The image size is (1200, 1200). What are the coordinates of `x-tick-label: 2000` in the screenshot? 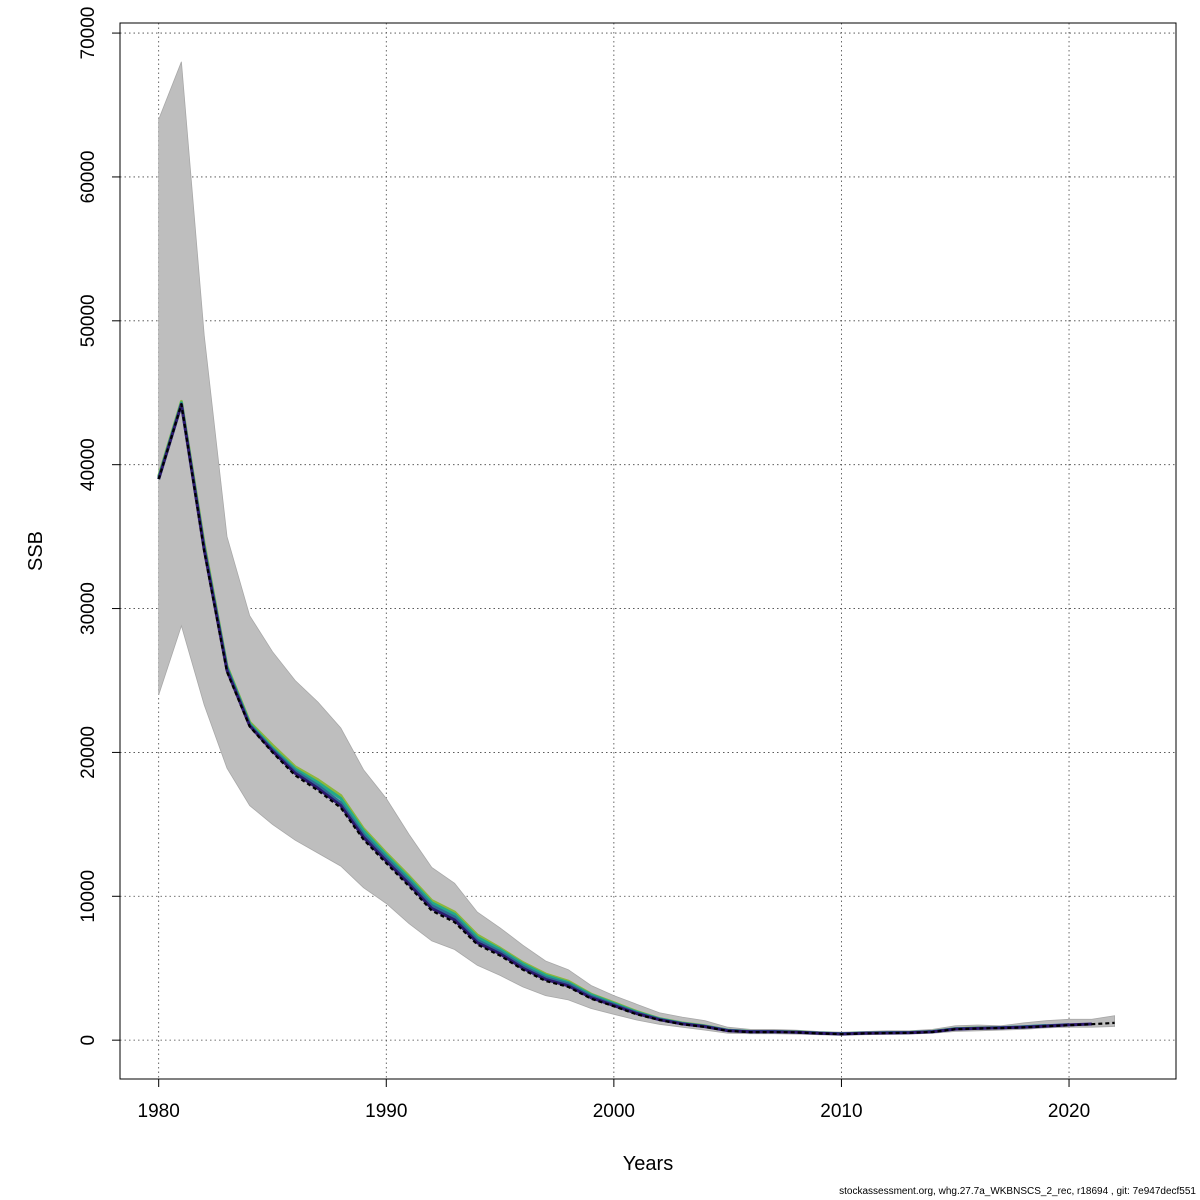 It's located at (614, 1111).